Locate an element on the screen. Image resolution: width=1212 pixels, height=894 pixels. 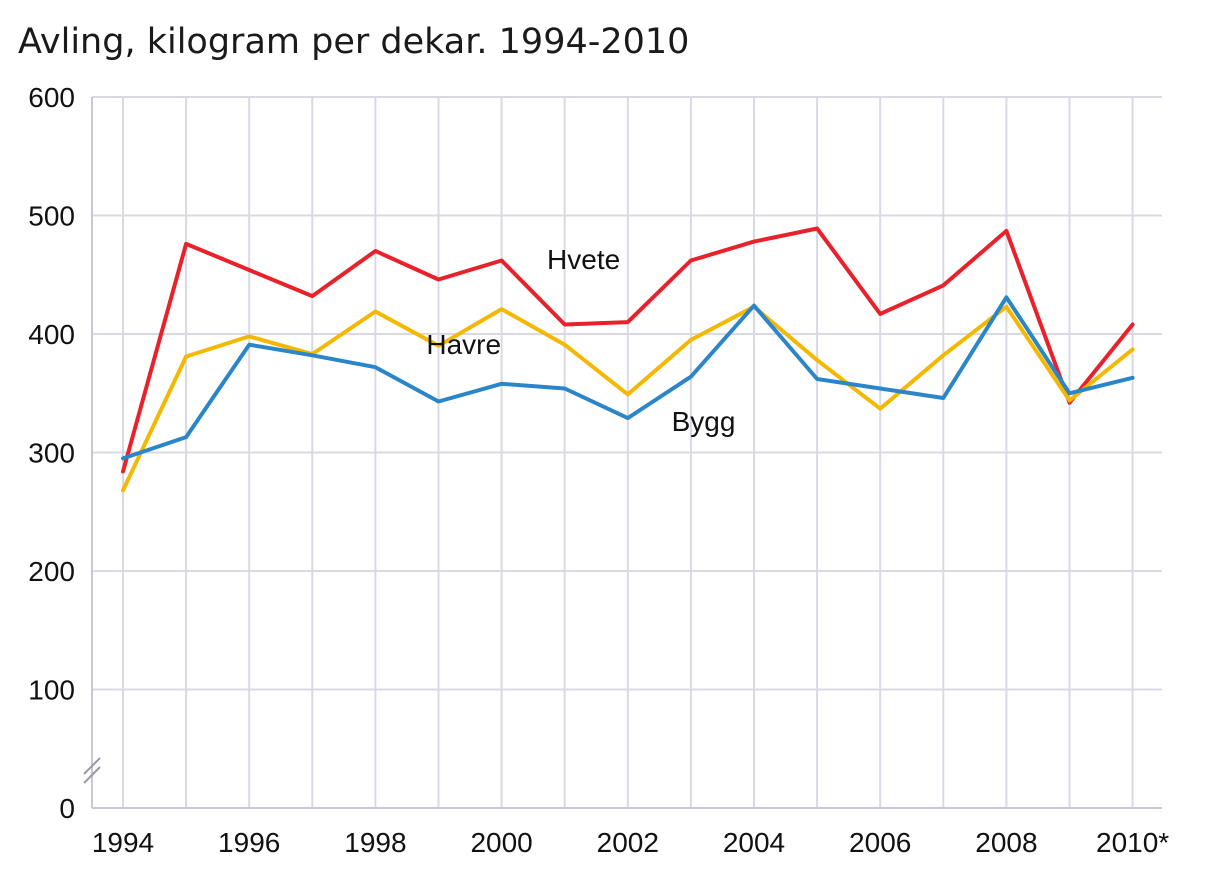
x-tick-label: 1998 is located at coordinates (375, 842).